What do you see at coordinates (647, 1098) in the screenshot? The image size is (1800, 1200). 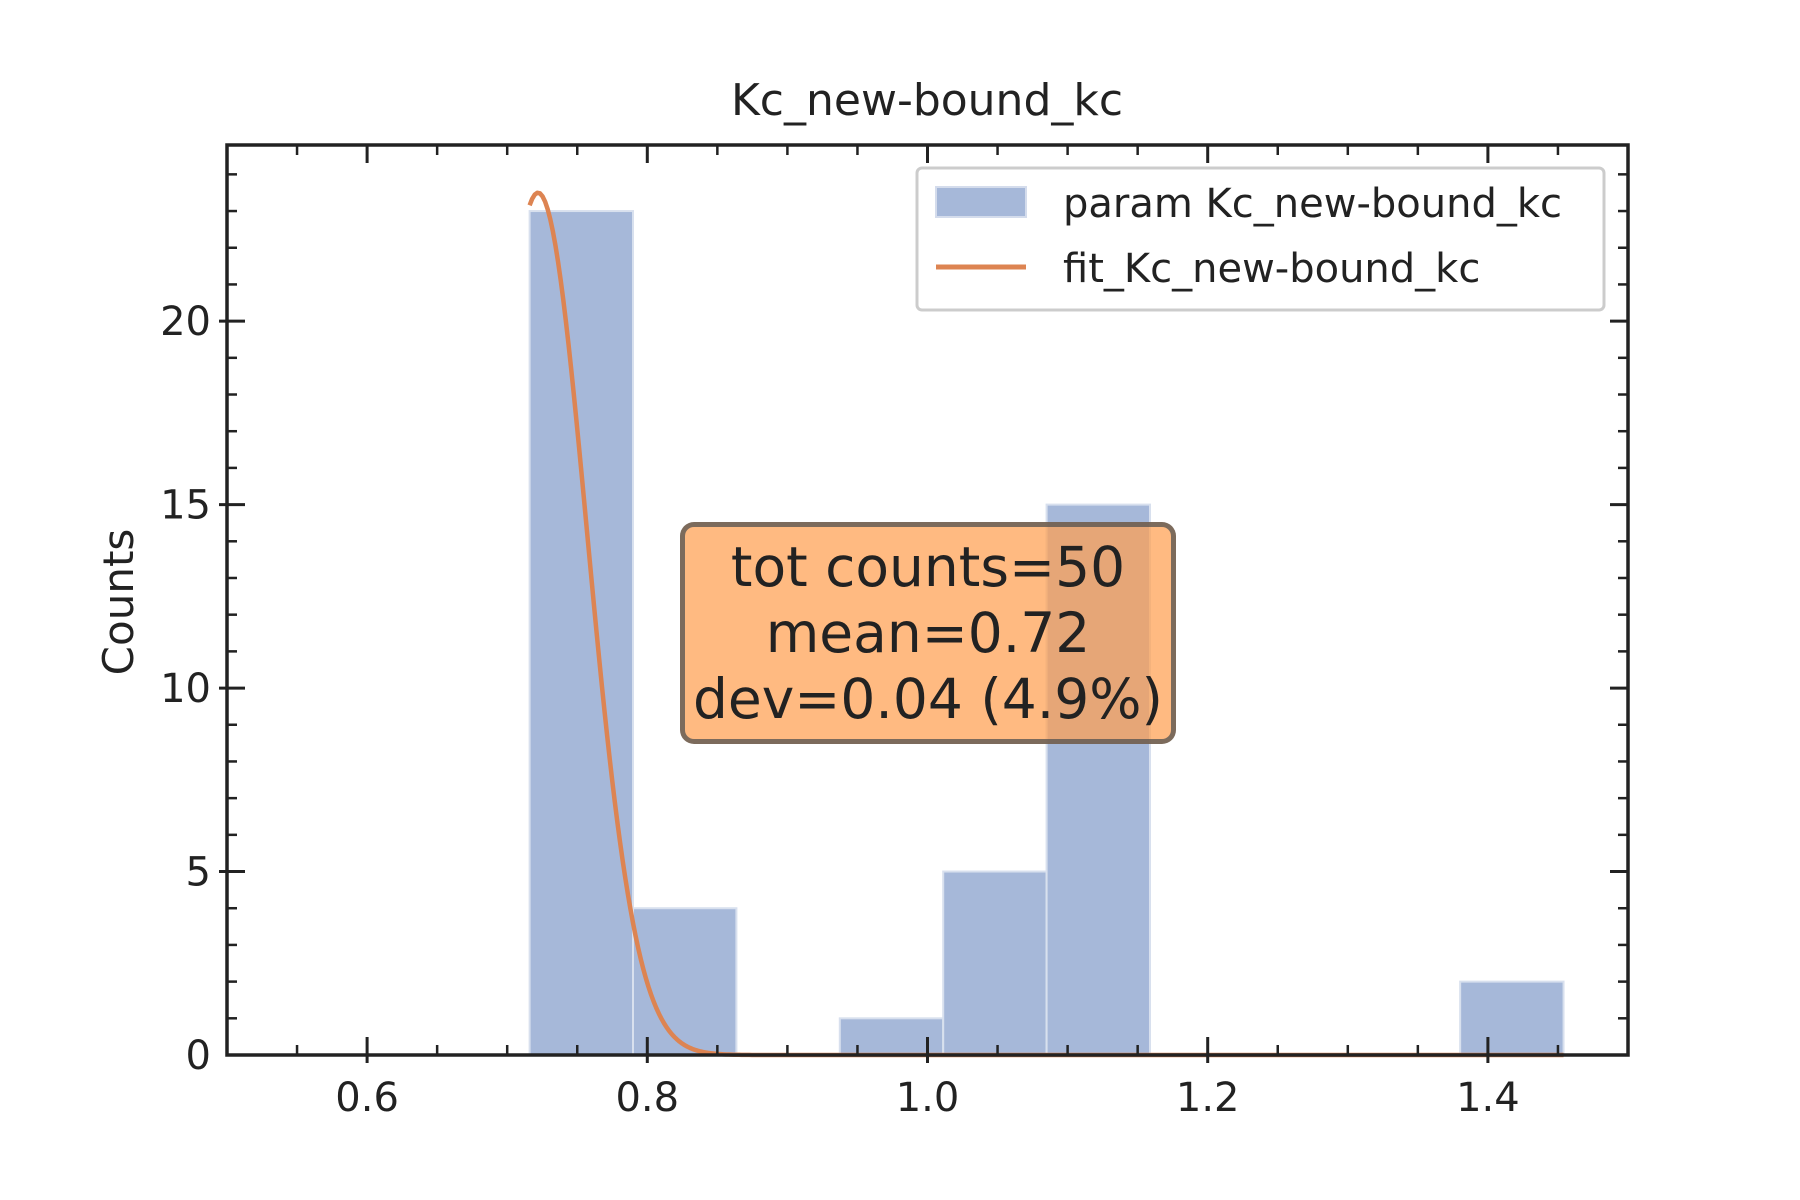 I see `x-tick-label: 0.8` at bounding box center [647, 1098].